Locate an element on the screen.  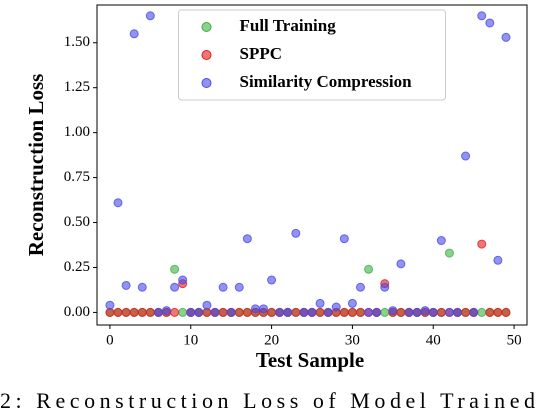
caption: 2: Reconstruction Loss of Model Trained is located at coordinates (267, 398).